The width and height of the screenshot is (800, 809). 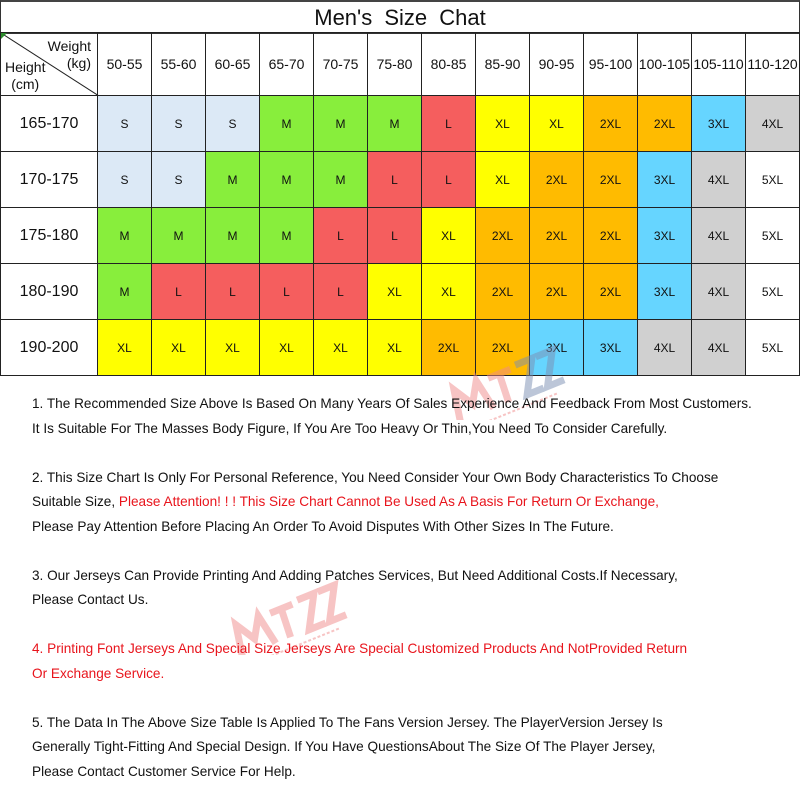 I want to click on table-row: 180-190 M L L L L XL XL 2XL 2XL 2XL 3XL 4XL 5XL, so click(x=400, y=291).